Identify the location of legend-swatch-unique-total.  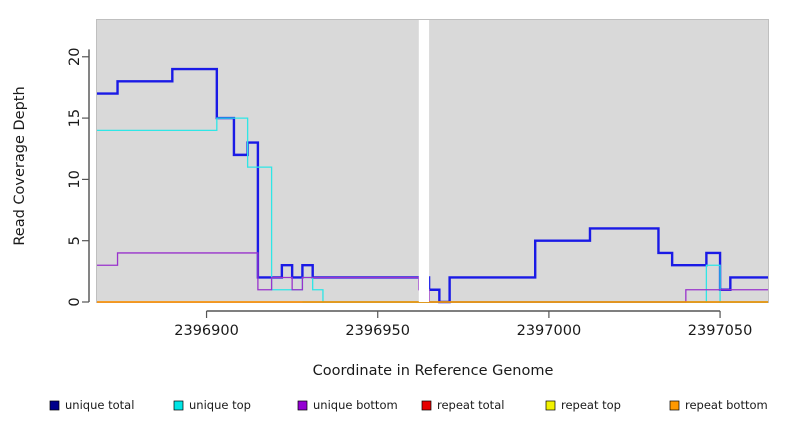
(54, 405).